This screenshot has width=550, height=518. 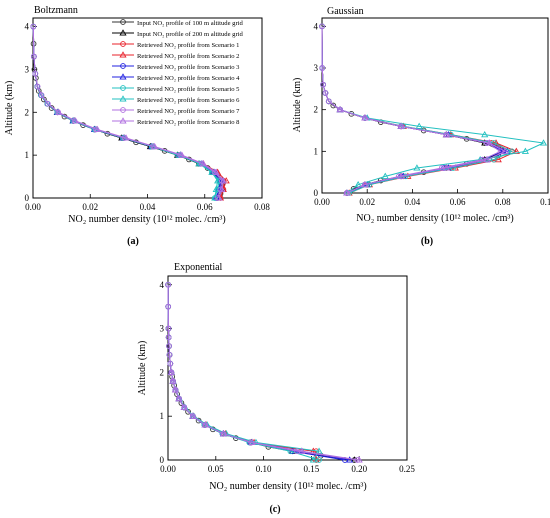 What do you see at coordinates (262, 207) in the screenshot?
I see `x-tick-label: 0.08` at bounding box center [262, 207].